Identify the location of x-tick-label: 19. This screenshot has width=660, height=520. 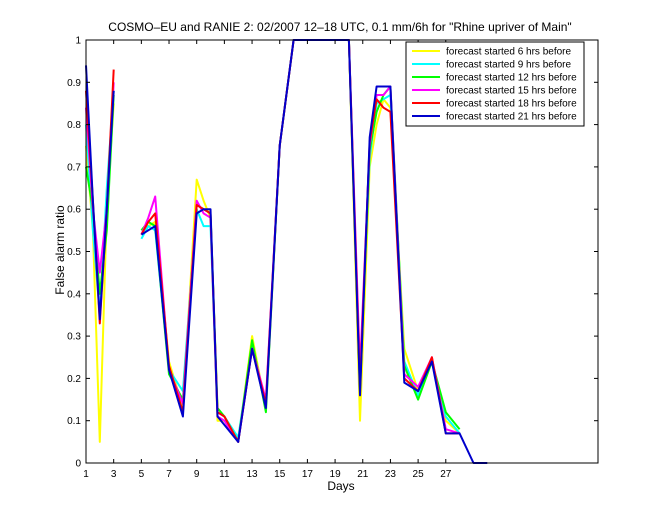
(336, 474).